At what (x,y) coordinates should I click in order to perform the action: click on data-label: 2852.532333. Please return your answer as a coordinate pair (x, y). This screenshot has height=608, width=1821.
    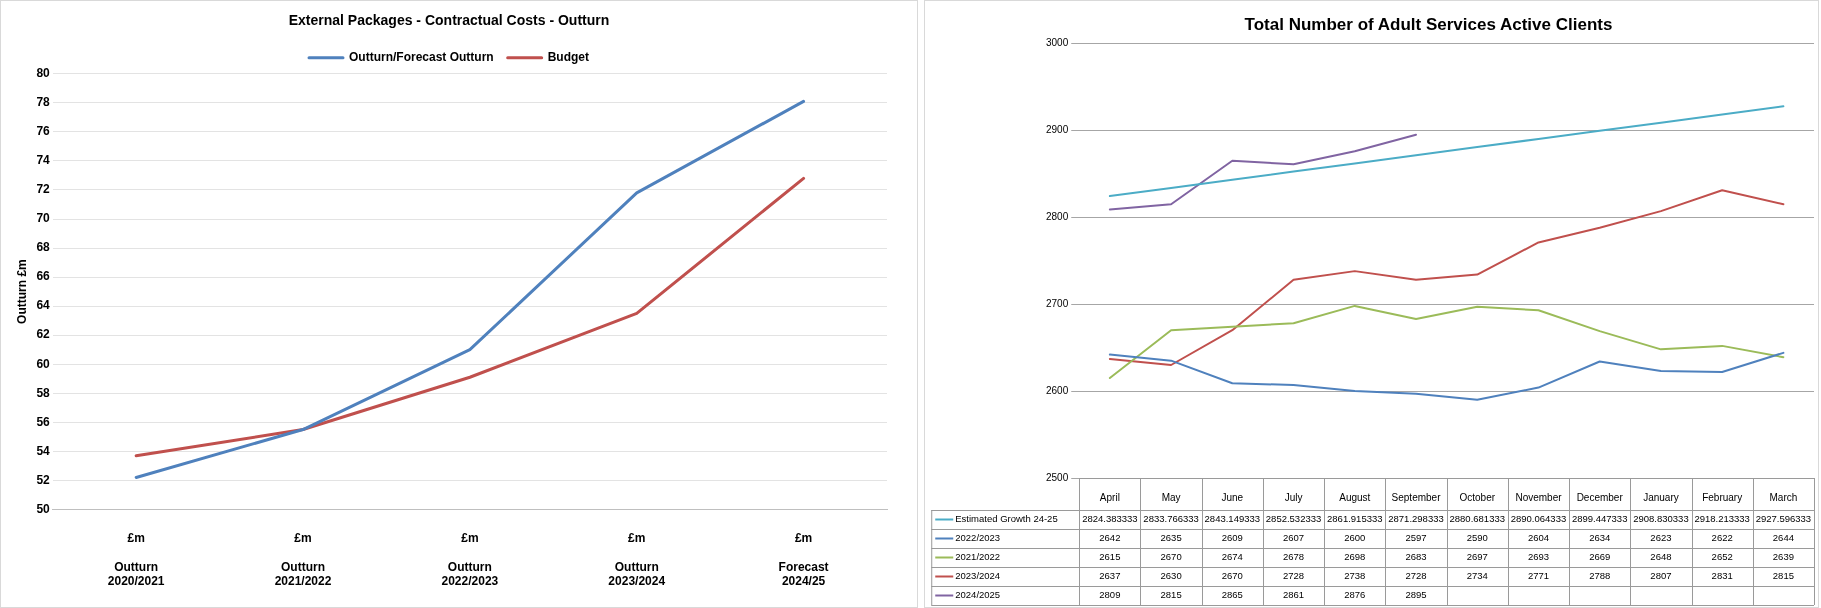
    Looking at the image, I should click on (1293, 519).